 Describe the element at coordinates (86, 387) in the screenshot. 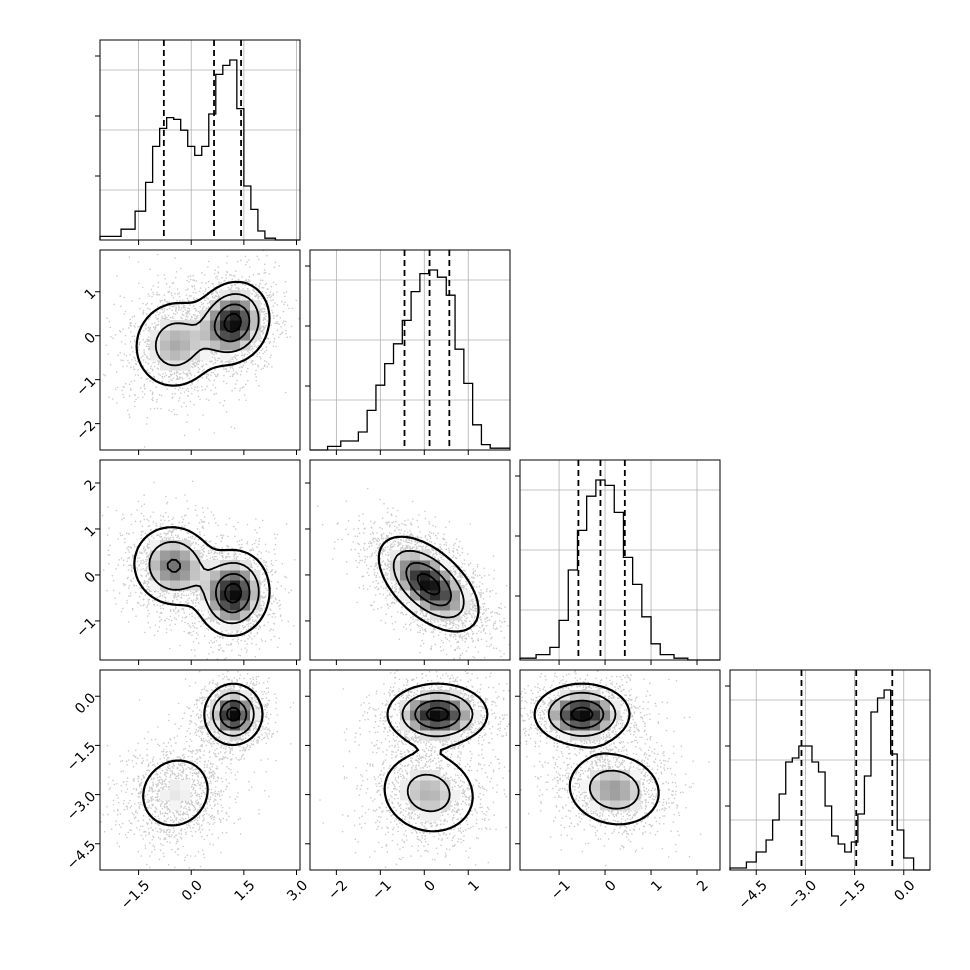

I see `y-tick-label: −1` at that location.